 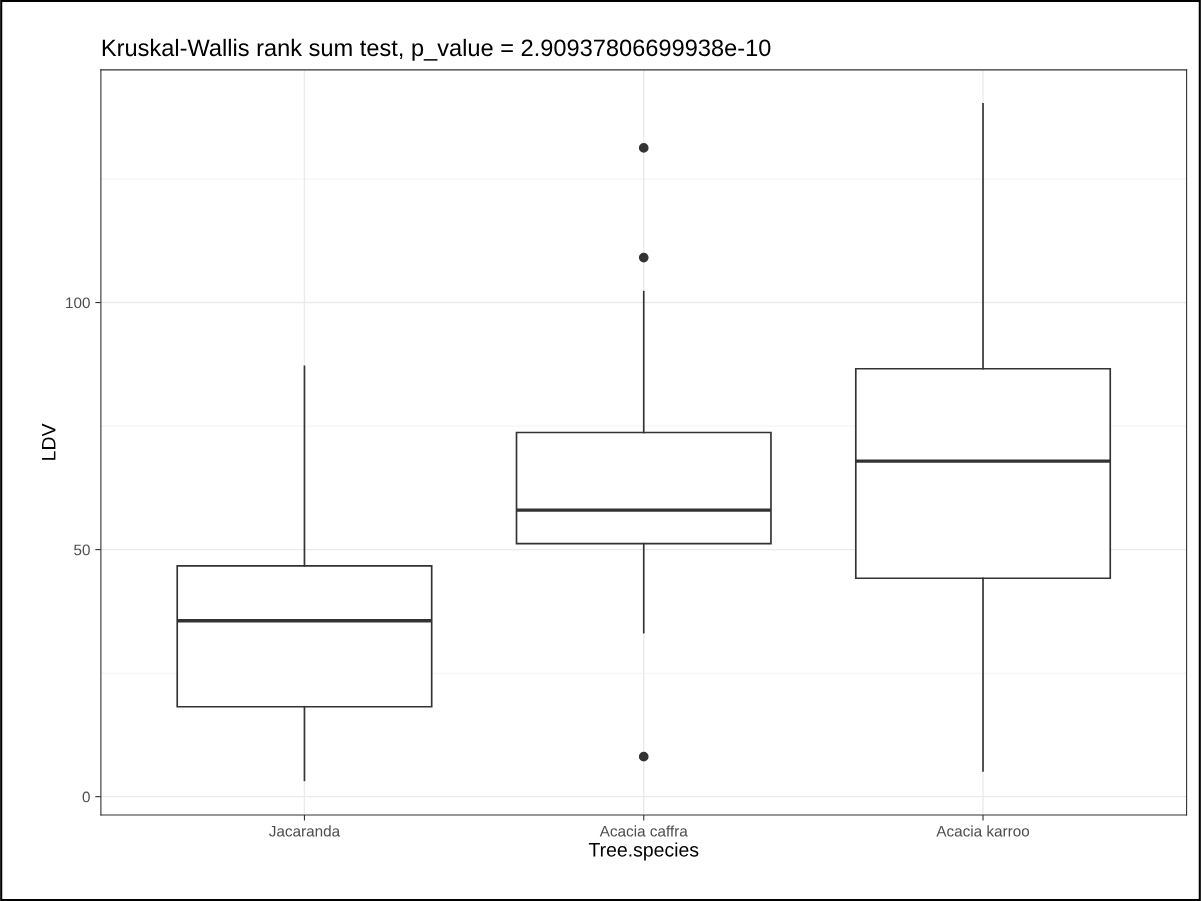 What do you see at coordinates (86, 797) in the screenshot?
I see `y-tick-label: 0` at bounding box center [86, 797].